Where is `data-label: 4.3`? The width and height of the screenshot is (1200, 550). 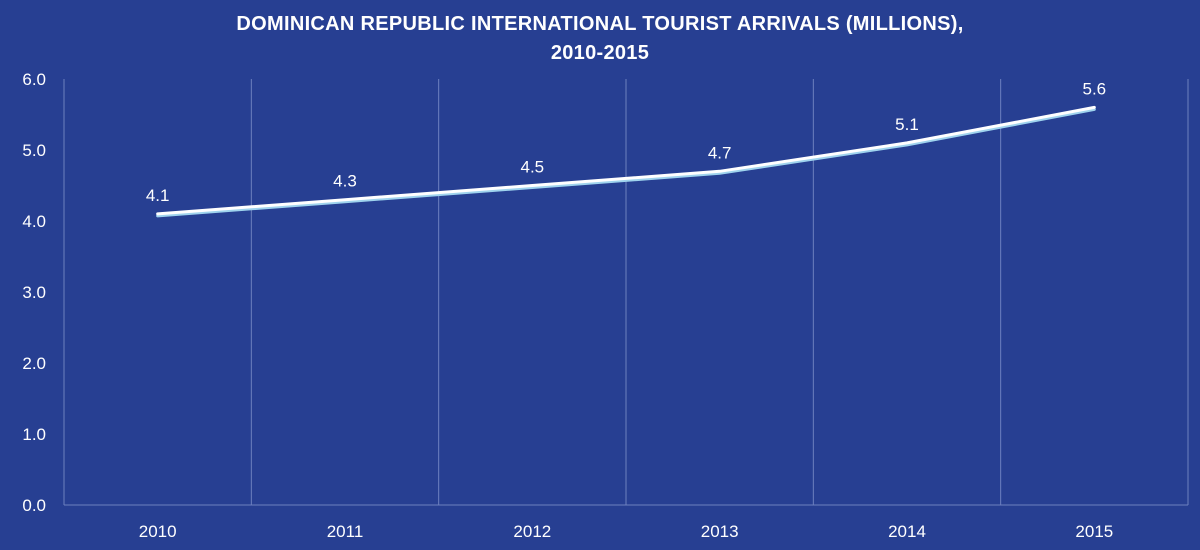 data-label: 4.3 is located at coordinates (345, 181).